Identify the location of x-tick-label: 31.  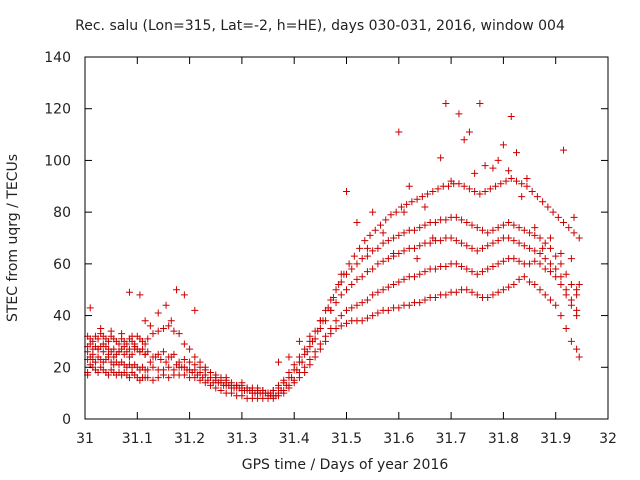
(85, 439).